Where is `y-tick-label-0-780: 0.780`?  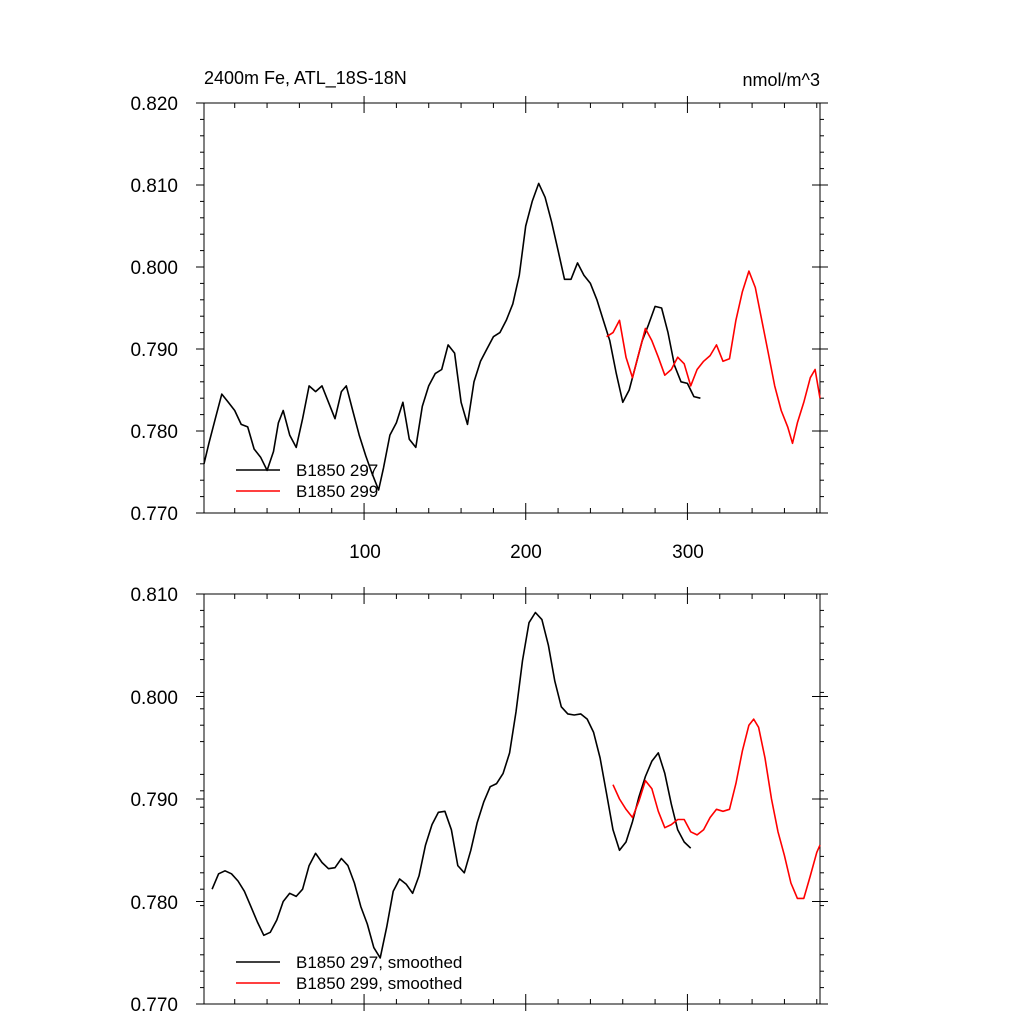 y-tick-label-0-780: 0.780 is located at coordinates (154, 432).